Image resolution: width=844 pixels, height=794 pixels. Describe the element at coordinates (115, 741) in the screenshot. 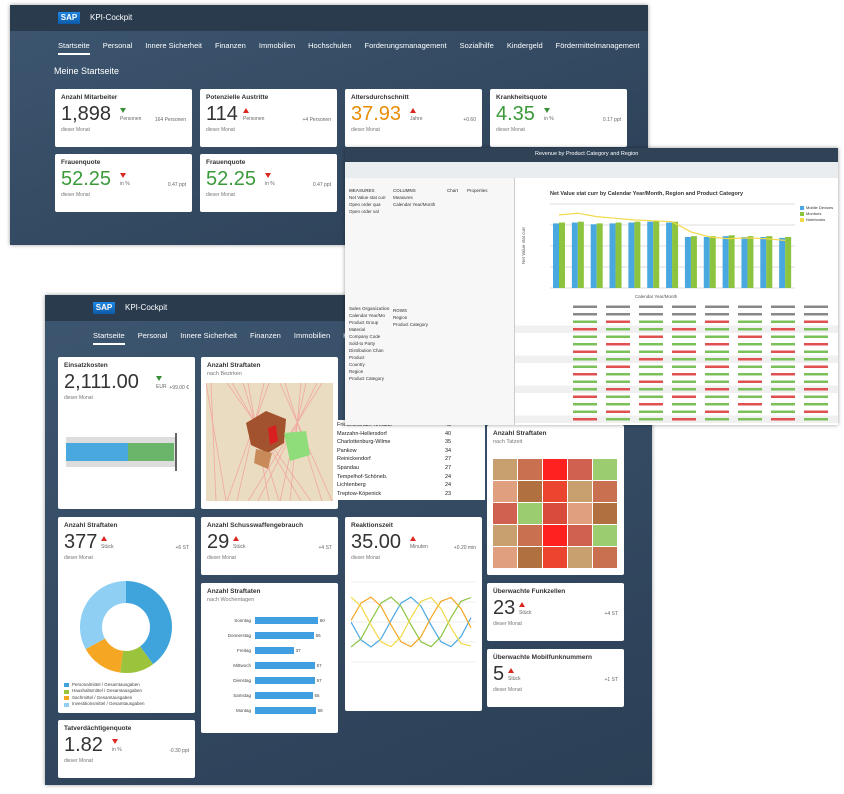

I see `trend-arrow` at that location.